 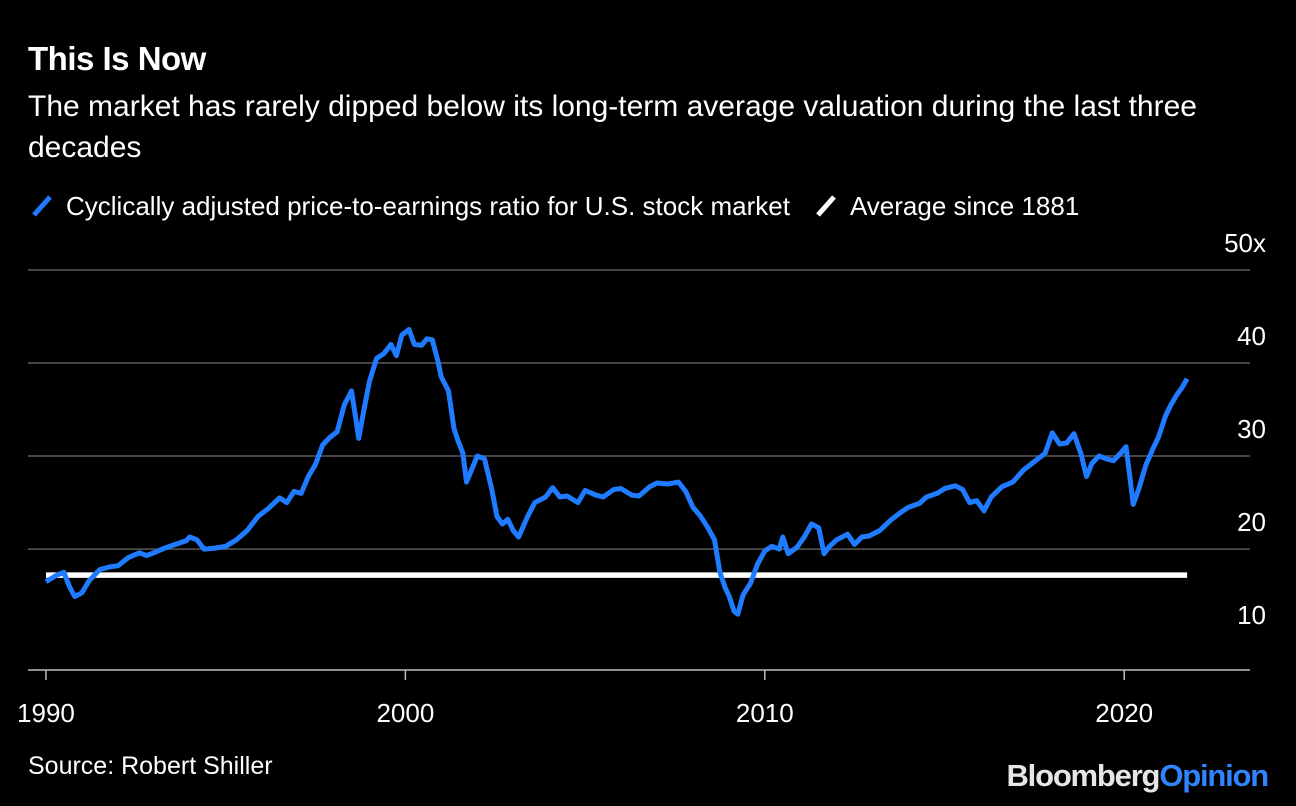 I want to click on y-tick-label: 20, so click(x=1251, y=522).